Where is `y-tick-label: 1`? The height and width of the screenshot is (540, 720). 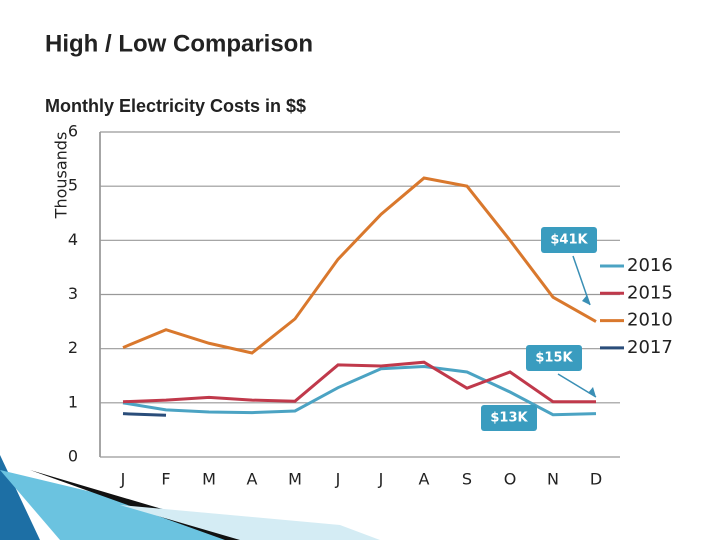
y-tick-label: 1 is located at coordinates (73, 401).